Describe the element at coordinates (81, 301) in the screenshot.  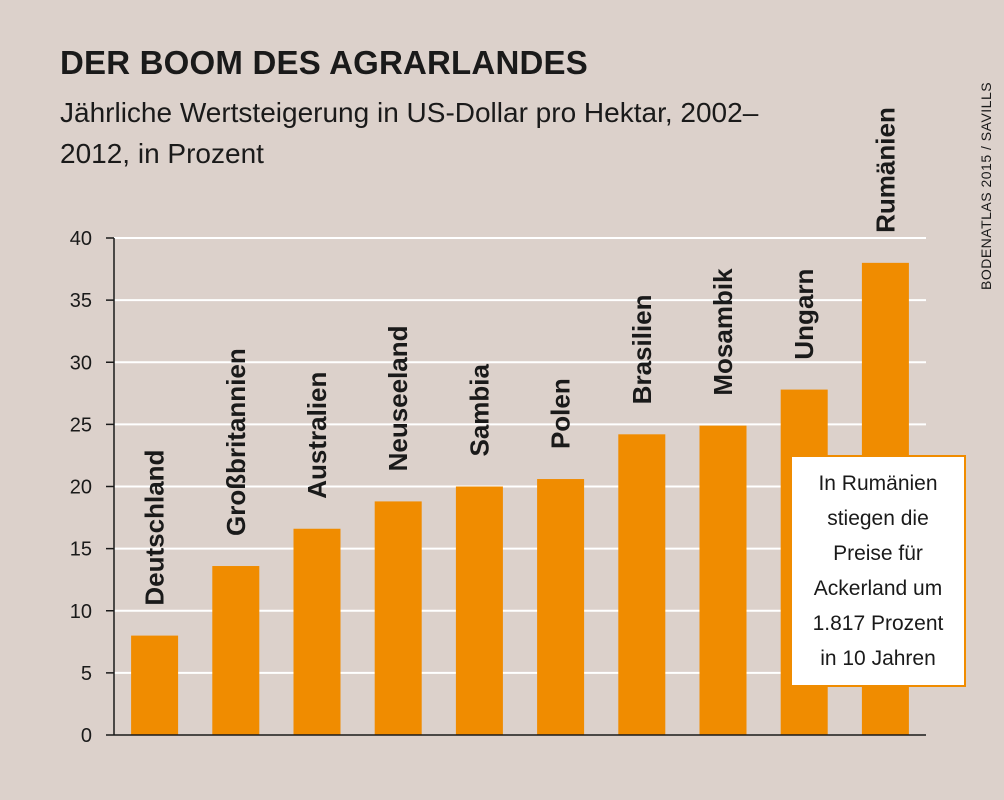
I see `y-tick-label: 35` at that location.